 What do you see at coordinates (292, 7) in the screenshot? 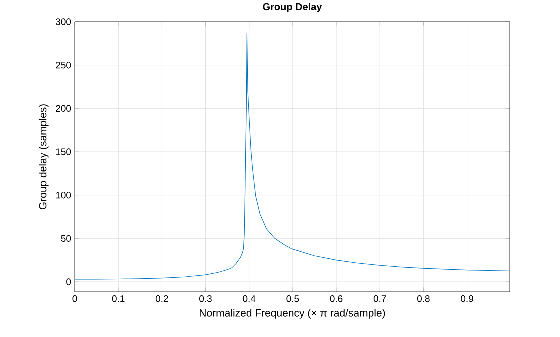
I see `chart-title: Group Delay` at bounding box center [292, 7].